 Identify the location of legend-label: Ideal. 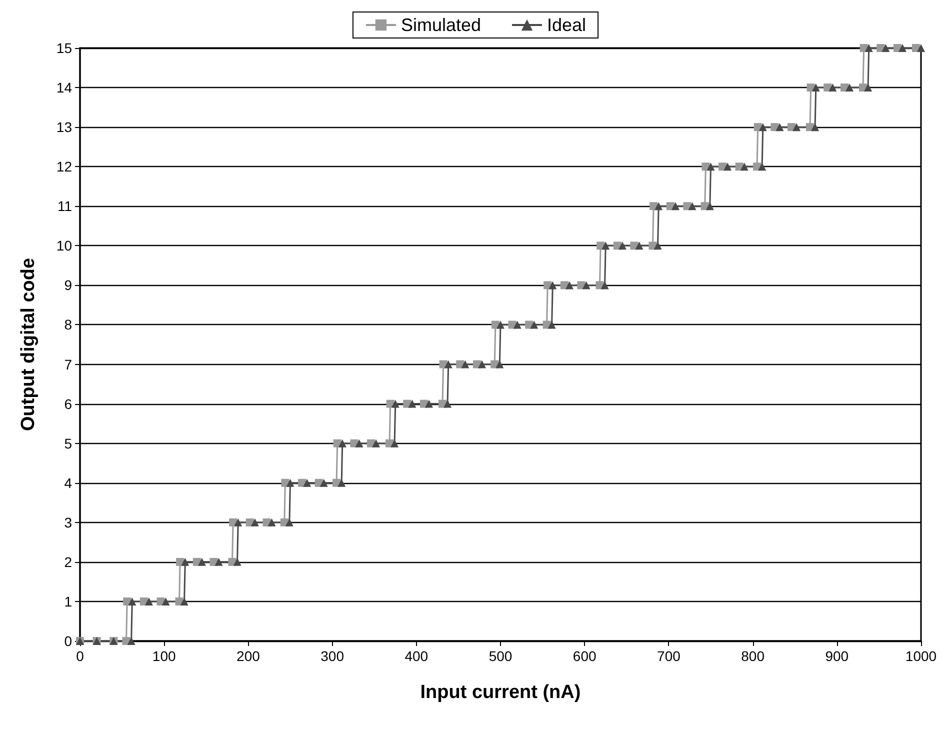
(566, 25).